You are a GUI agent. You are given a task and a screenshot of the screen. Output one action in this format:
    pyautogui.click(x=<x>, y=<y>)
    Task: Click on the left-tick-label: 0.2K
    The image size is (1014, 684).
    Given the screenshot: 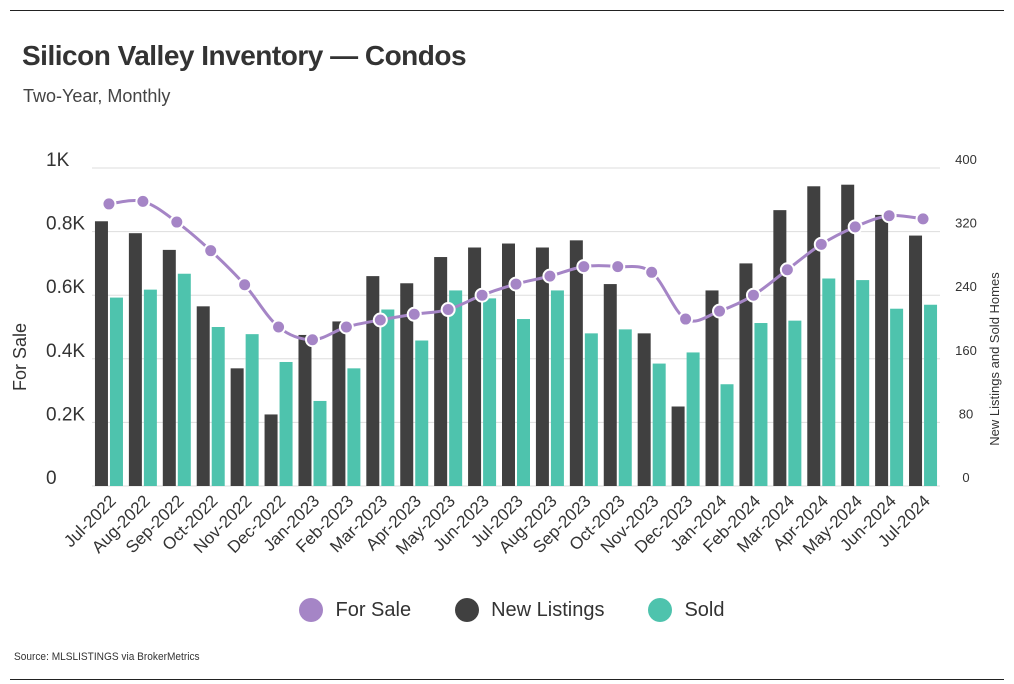 What is the action you would take?
    pyautogui.click(x=65, y=414)
    